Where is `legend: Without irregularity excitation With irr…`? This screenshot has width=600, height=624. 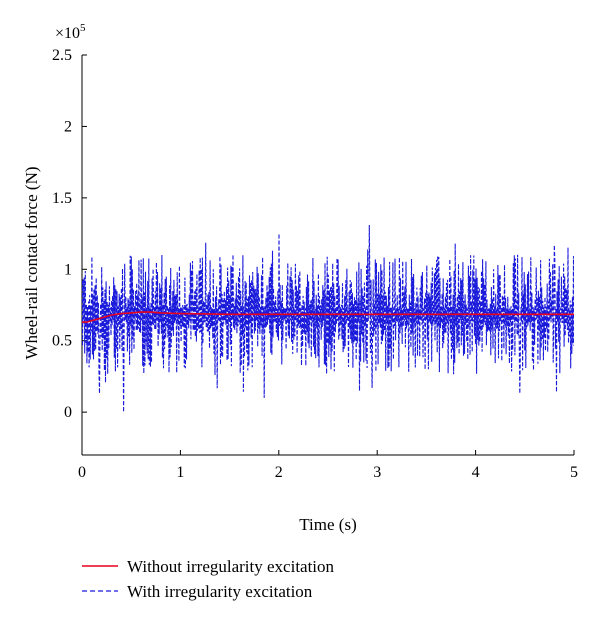 legend: Without irregularity excitation With irr… is located at coordinates (208, 579).